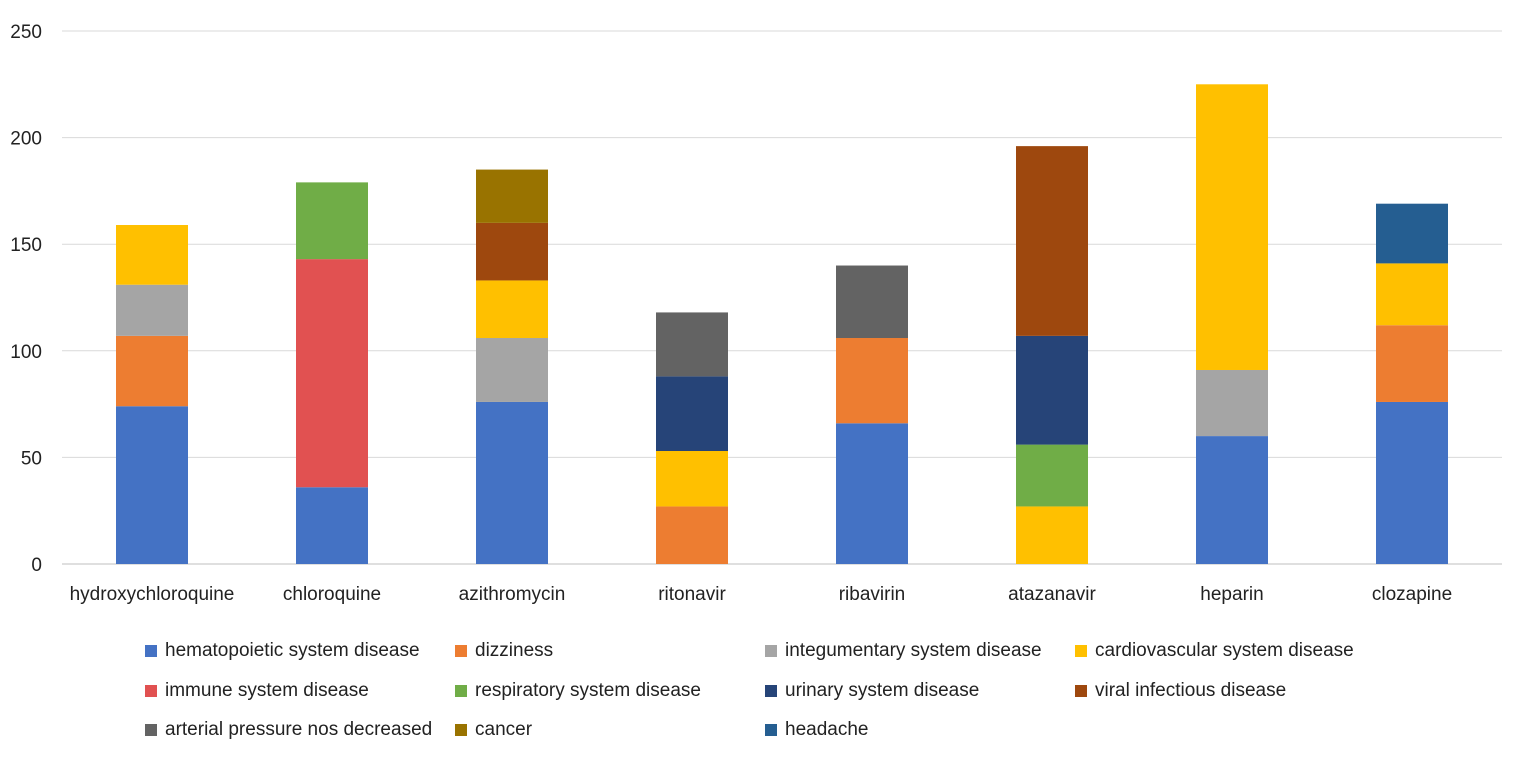 This screenshot has height=757, width=1518. I want to click on x-tick-label: ribavirin, so click(872, 594).